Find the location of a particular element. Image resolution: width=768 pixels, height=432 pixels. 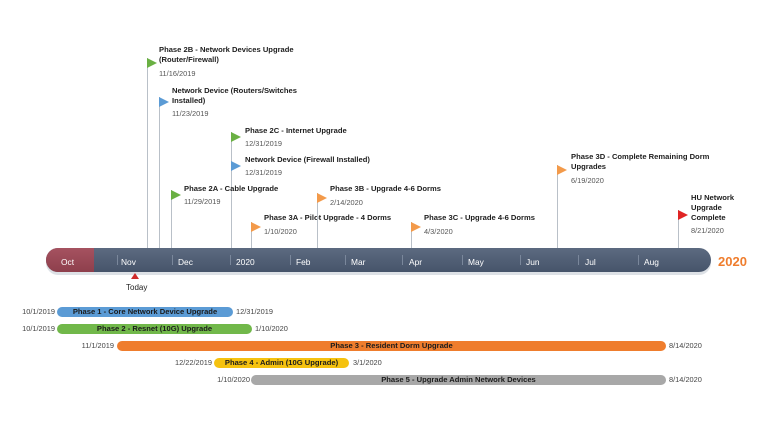

milestone-title: Phase 3B - Upgrade 4-6 Dorms is located at coordinates (385, 188).